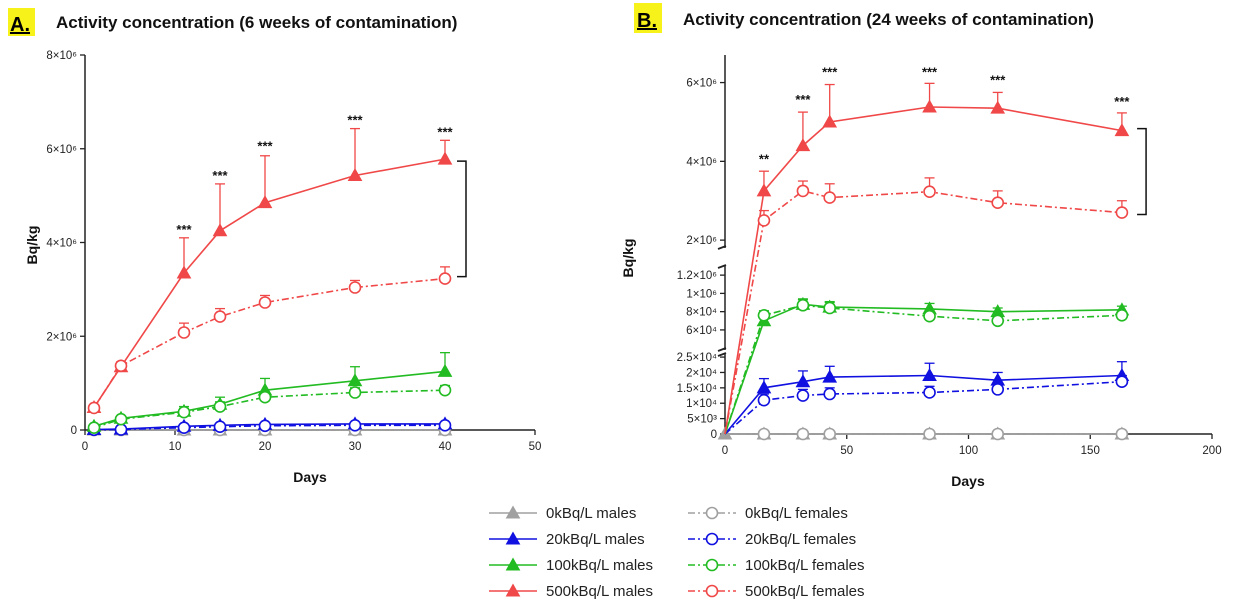 This screenshot has width=1256, height=603. I want to click on panel-a-significance-bracket, so click(462, 219).